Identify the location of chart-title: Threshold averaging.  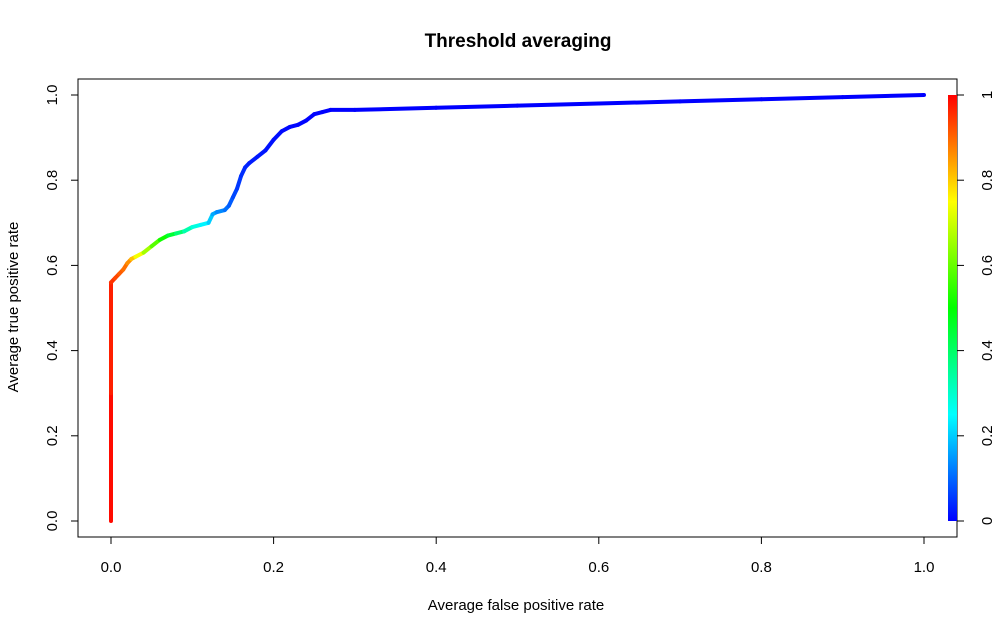
(518, 41).